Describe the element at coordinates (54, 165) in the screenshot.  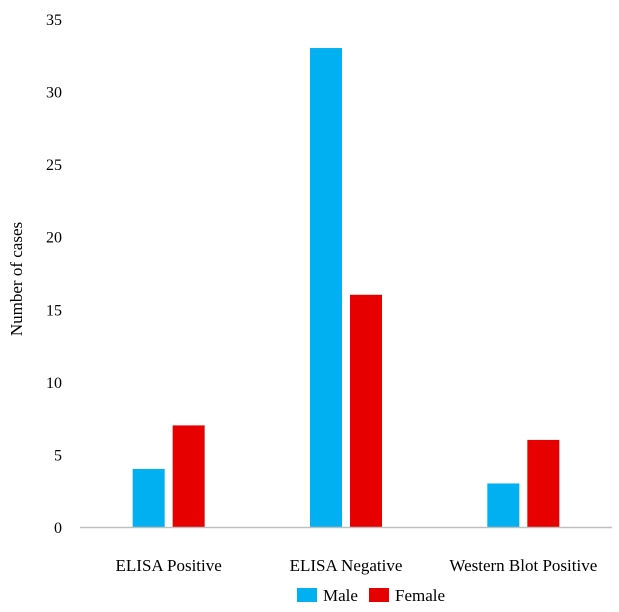
I see `y-tick-label: 25` at that location.